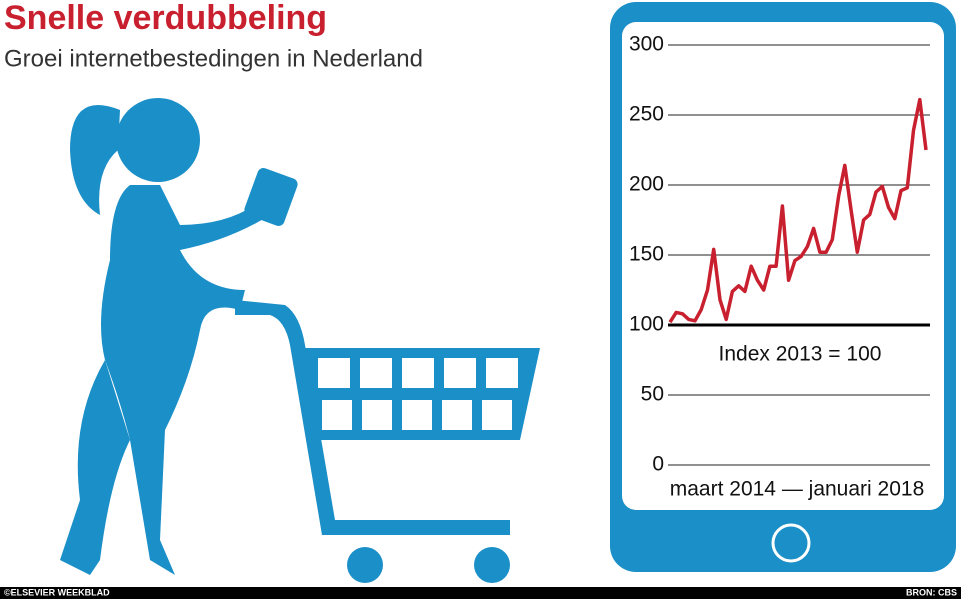  What do you see at coordinates (658, 464) in the screenshot?
I see `y-tick-label: 0` at bounding box center [658, 464].